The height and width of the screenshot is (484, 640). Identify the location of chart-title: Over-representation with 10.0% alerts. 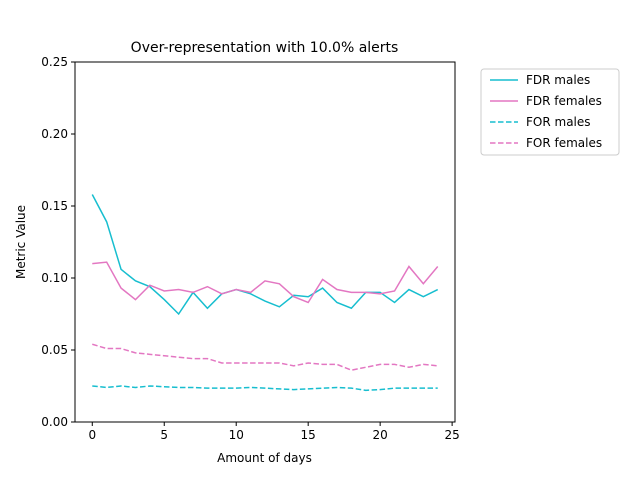
(265, 48).